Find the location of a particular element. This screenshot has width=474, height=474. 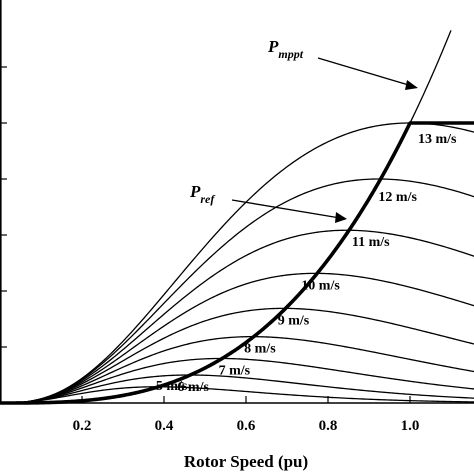

curve-label-13ms: 13 m/s is located at coordinates (437, 139).